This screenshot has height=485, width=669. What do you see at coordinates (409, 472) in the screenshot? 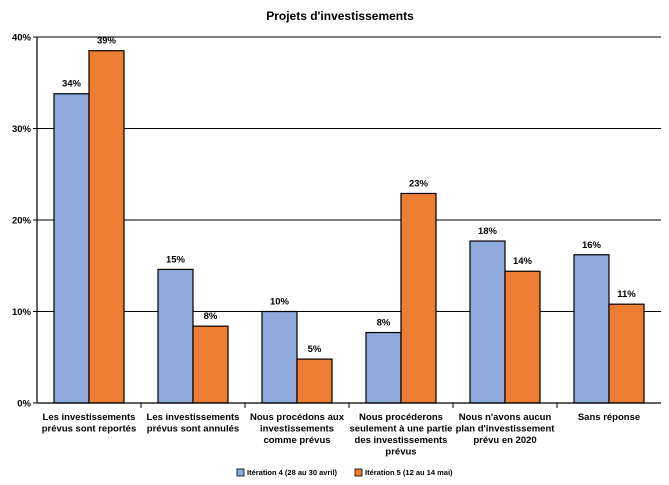
I see `legend-label: Itération 5 (12 au 14 mai)` at bounding box center [409, 472].